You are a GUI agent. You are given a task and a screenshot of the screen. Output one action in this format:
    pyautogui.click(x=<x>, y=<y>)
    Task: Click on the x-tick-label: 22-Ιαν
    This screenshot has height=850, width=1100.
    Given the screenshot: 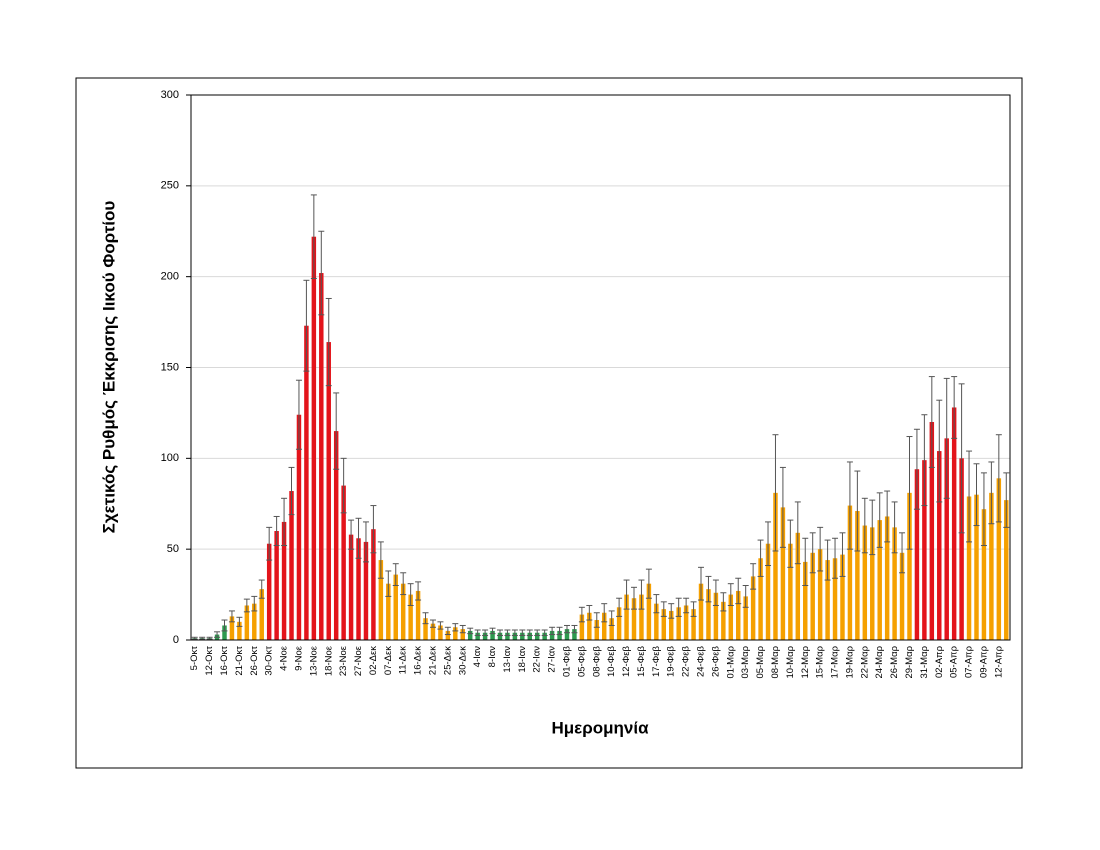 What is the action you would take?
    pyautogui.click(x=537, y=659)
    